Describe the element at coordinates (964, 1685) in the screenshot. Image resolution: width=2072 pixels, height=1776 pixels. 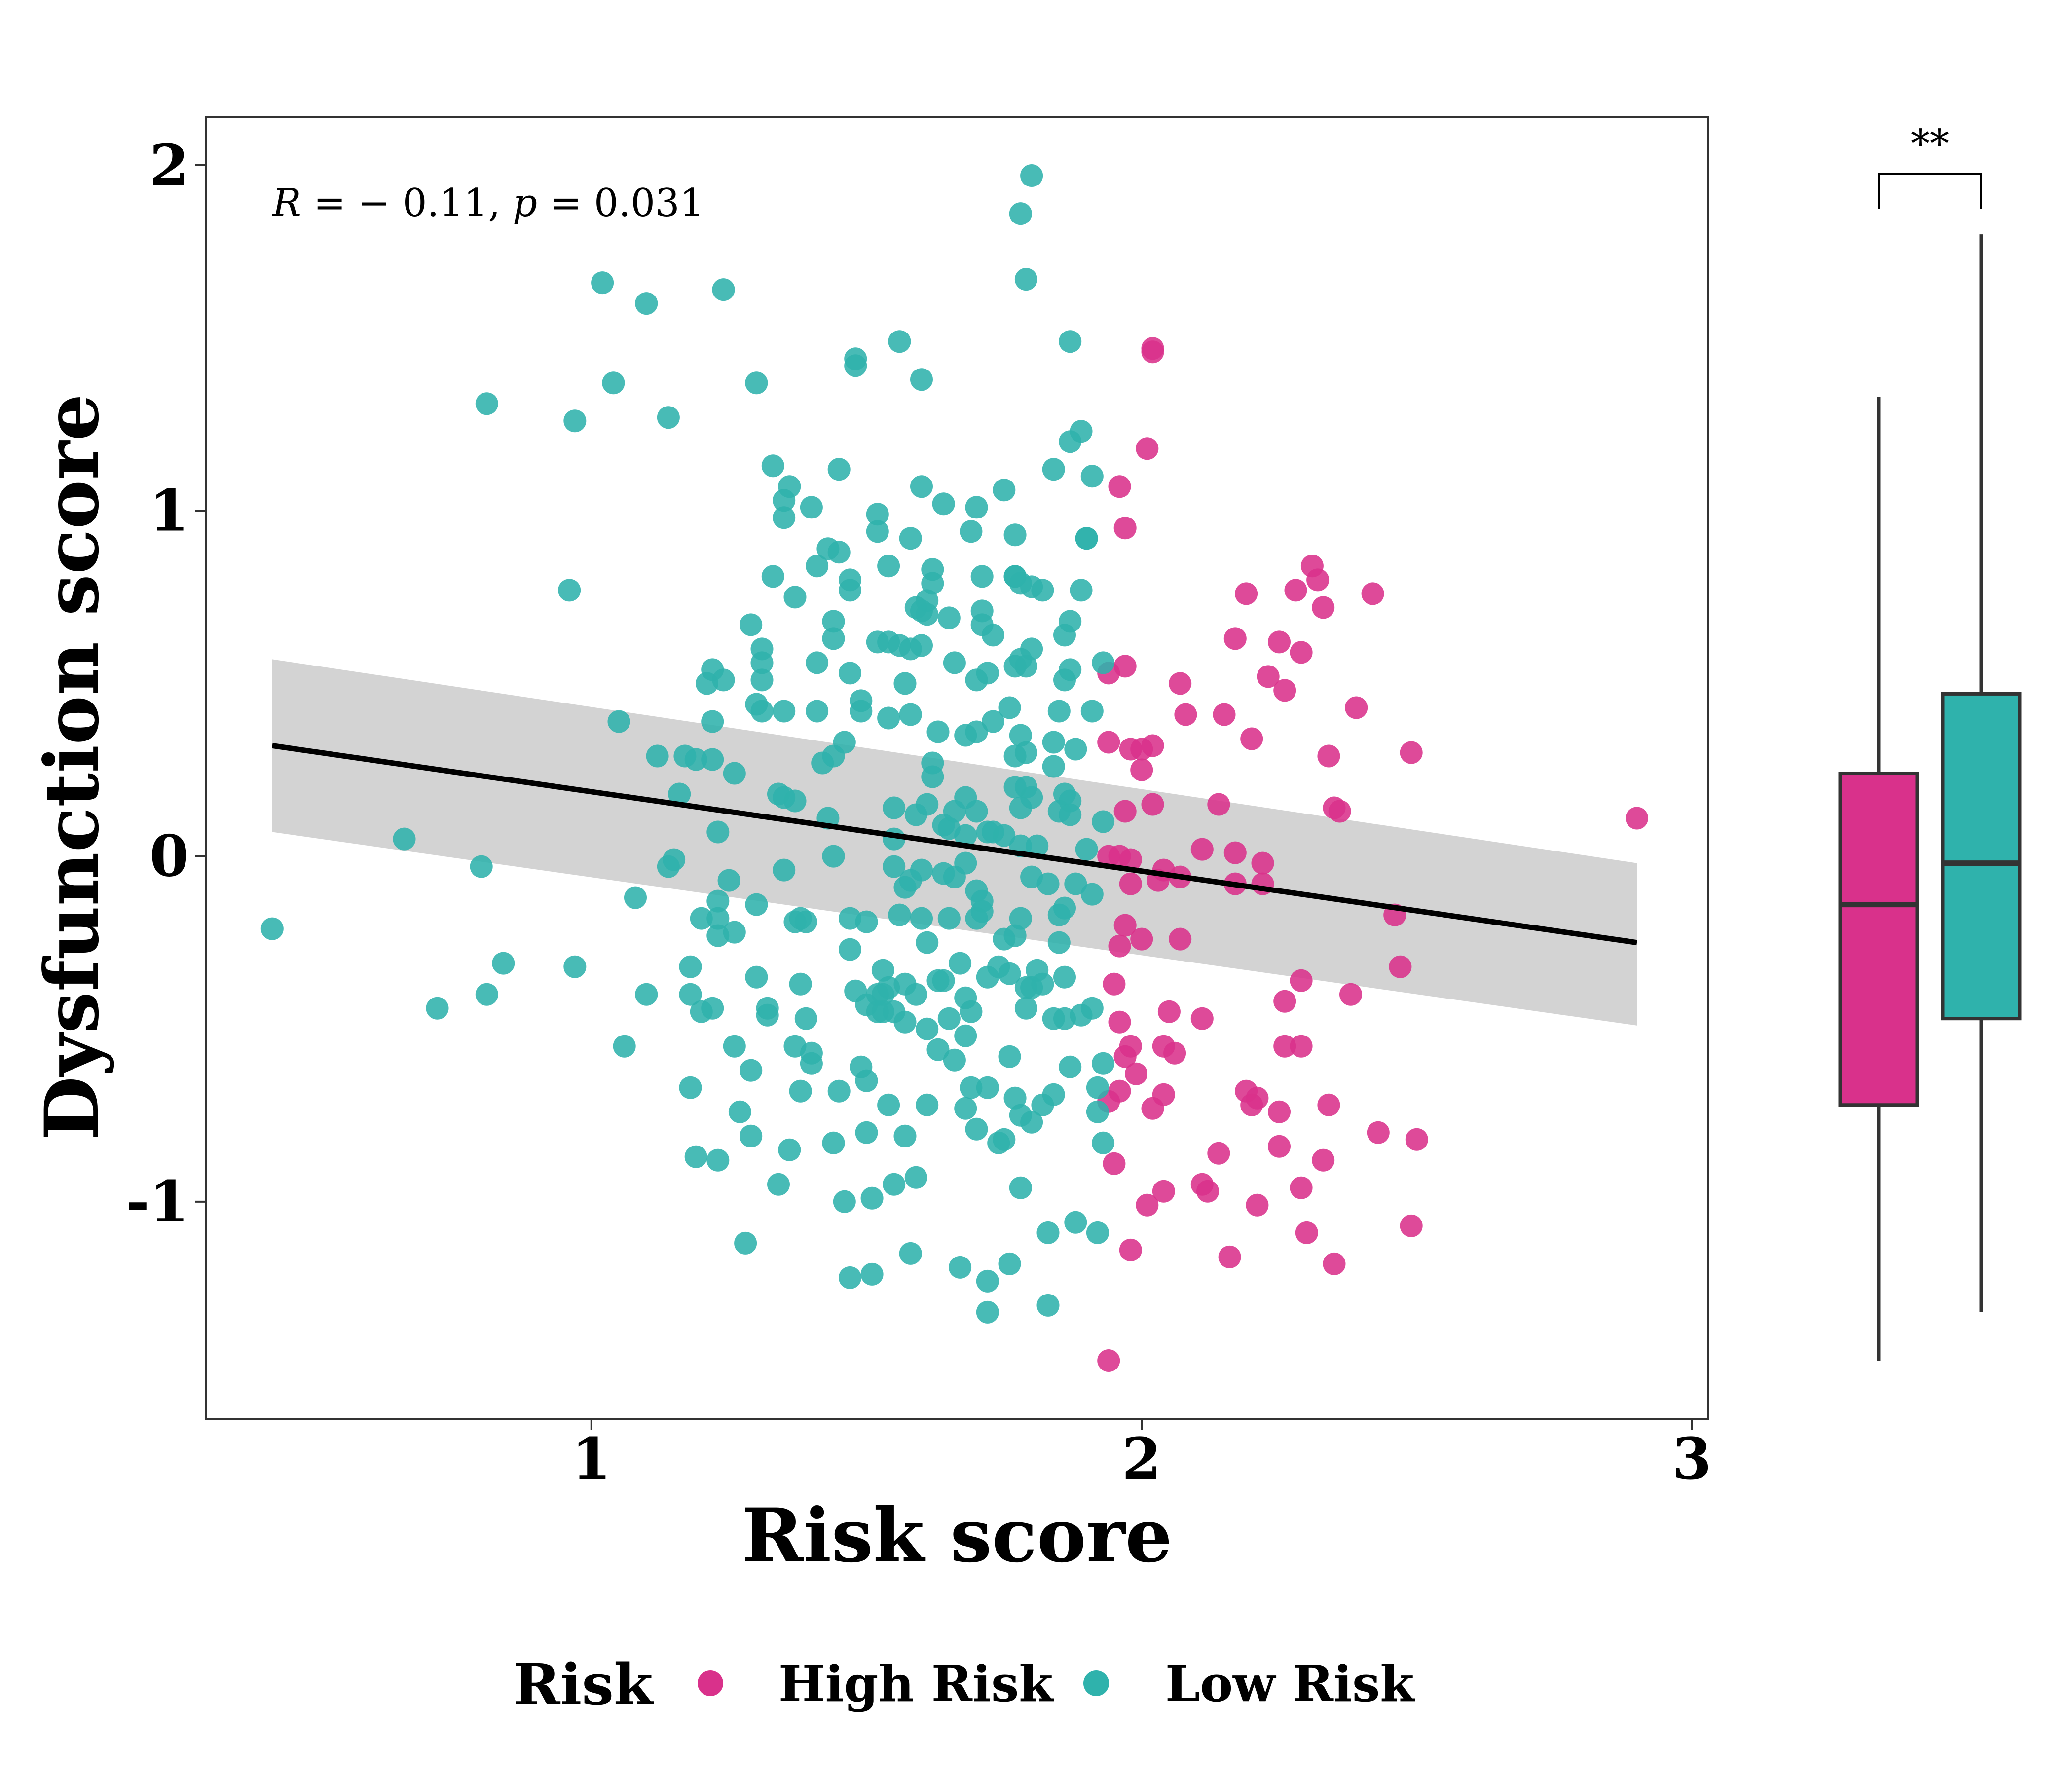
I see `legend: Risk High Risk Low Risk` at that location.